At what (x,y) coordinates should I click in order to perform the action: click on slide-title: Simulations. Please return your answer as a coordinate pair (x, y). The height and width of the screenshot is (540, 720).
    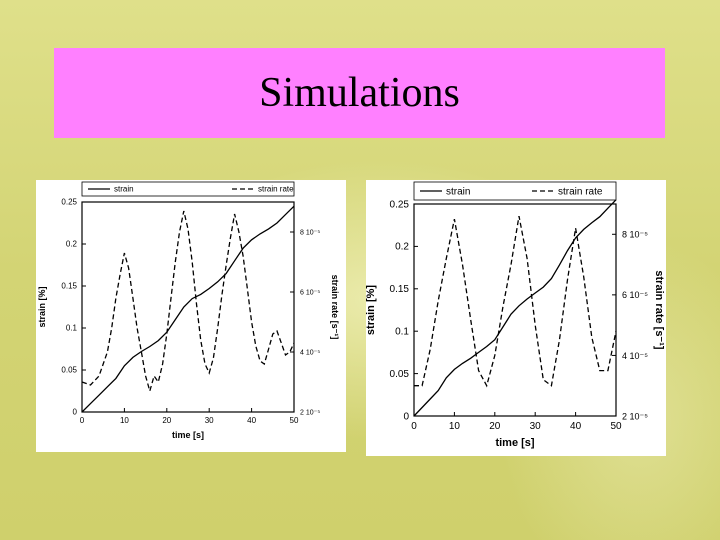
    Looking at the image, I should click on (359, 93).